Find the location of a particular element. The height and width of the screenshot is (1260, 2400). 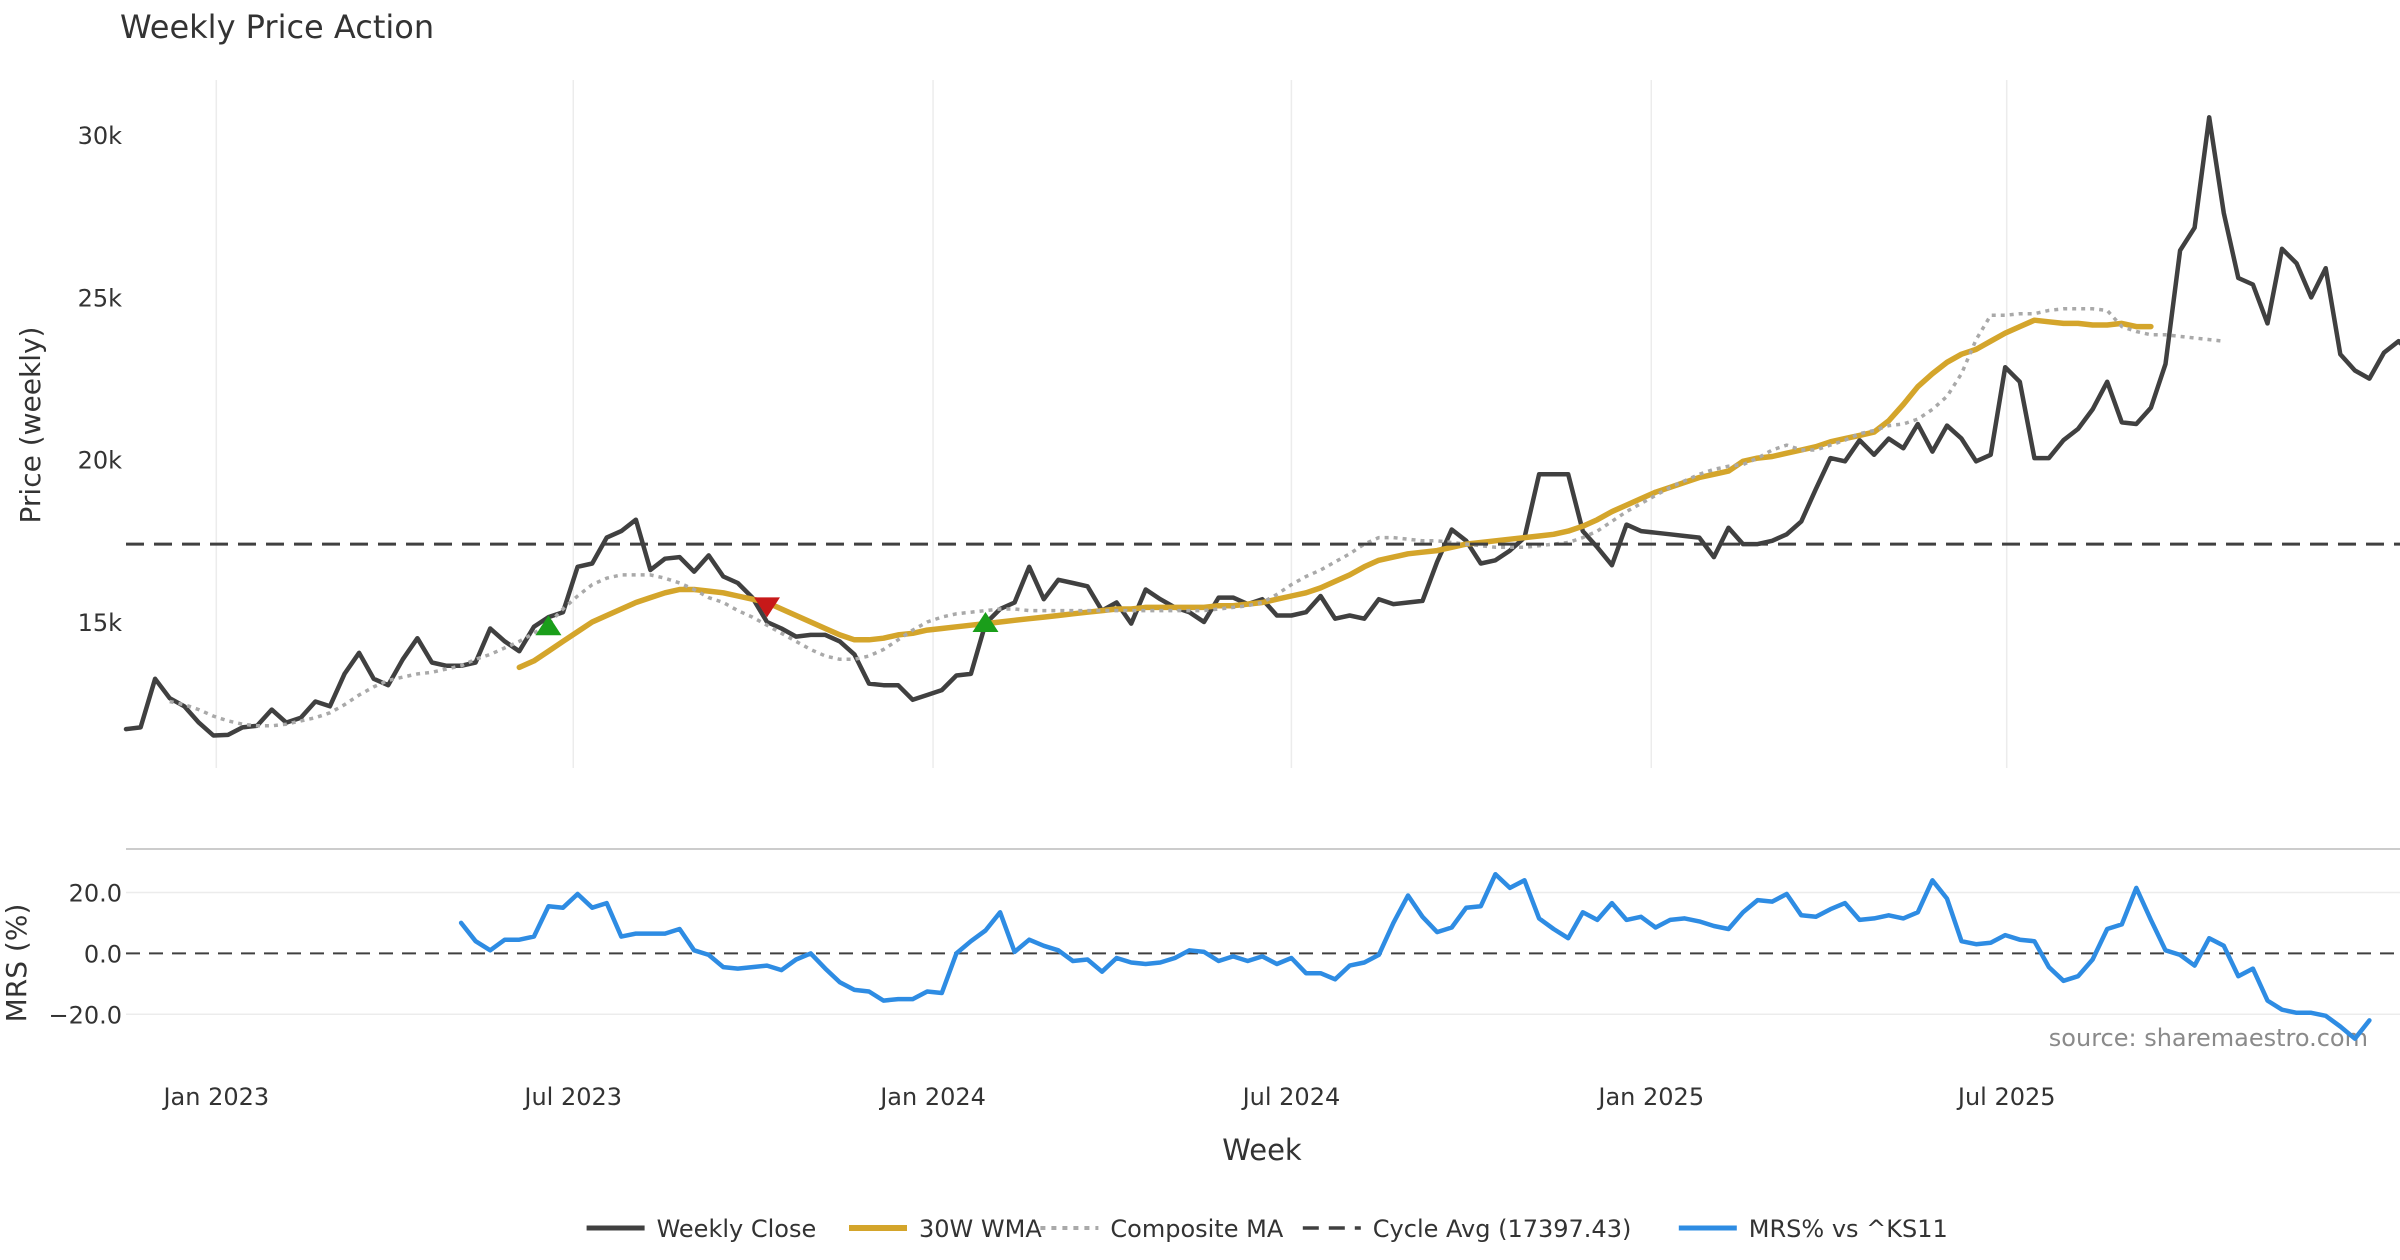

legend-label: MRS% vs ^KS11 is located at coordinates (1848, 1229).